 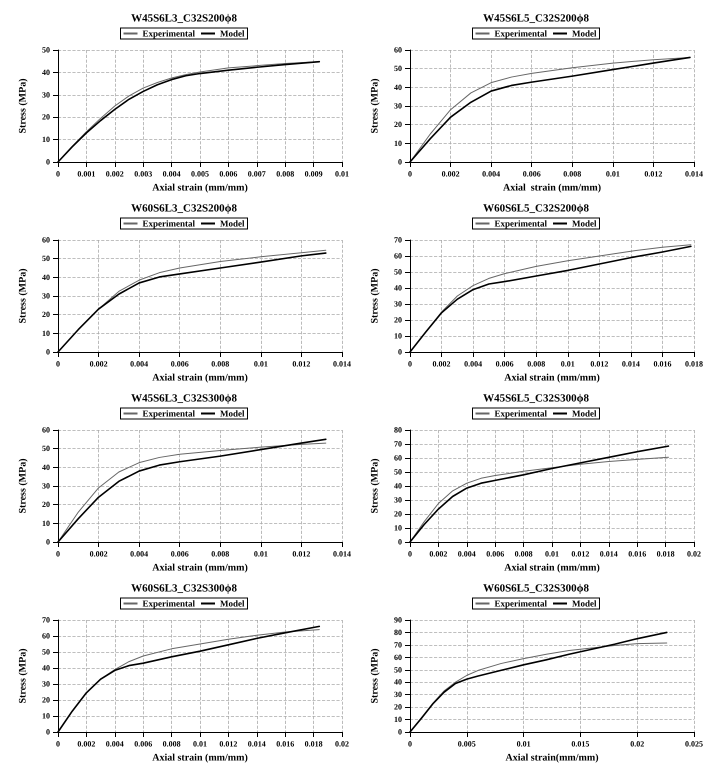 What do you see at coordinates (536, 398) in the screenshot?
I see `chart-title: W45S6L5_C32S300ϕ8` at bounding box center [536, 398].